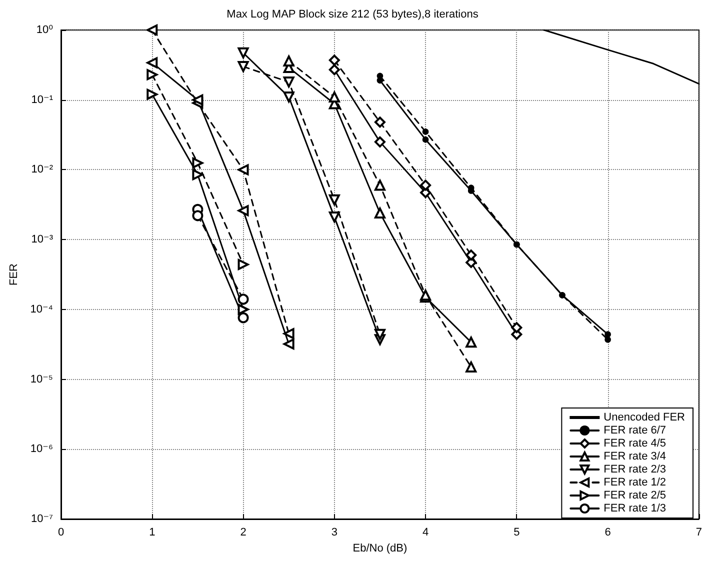  Describe the element at coordinates (41, 379) in the screenshot. I see `y-tick-label: 10⁻⁵` at that location.